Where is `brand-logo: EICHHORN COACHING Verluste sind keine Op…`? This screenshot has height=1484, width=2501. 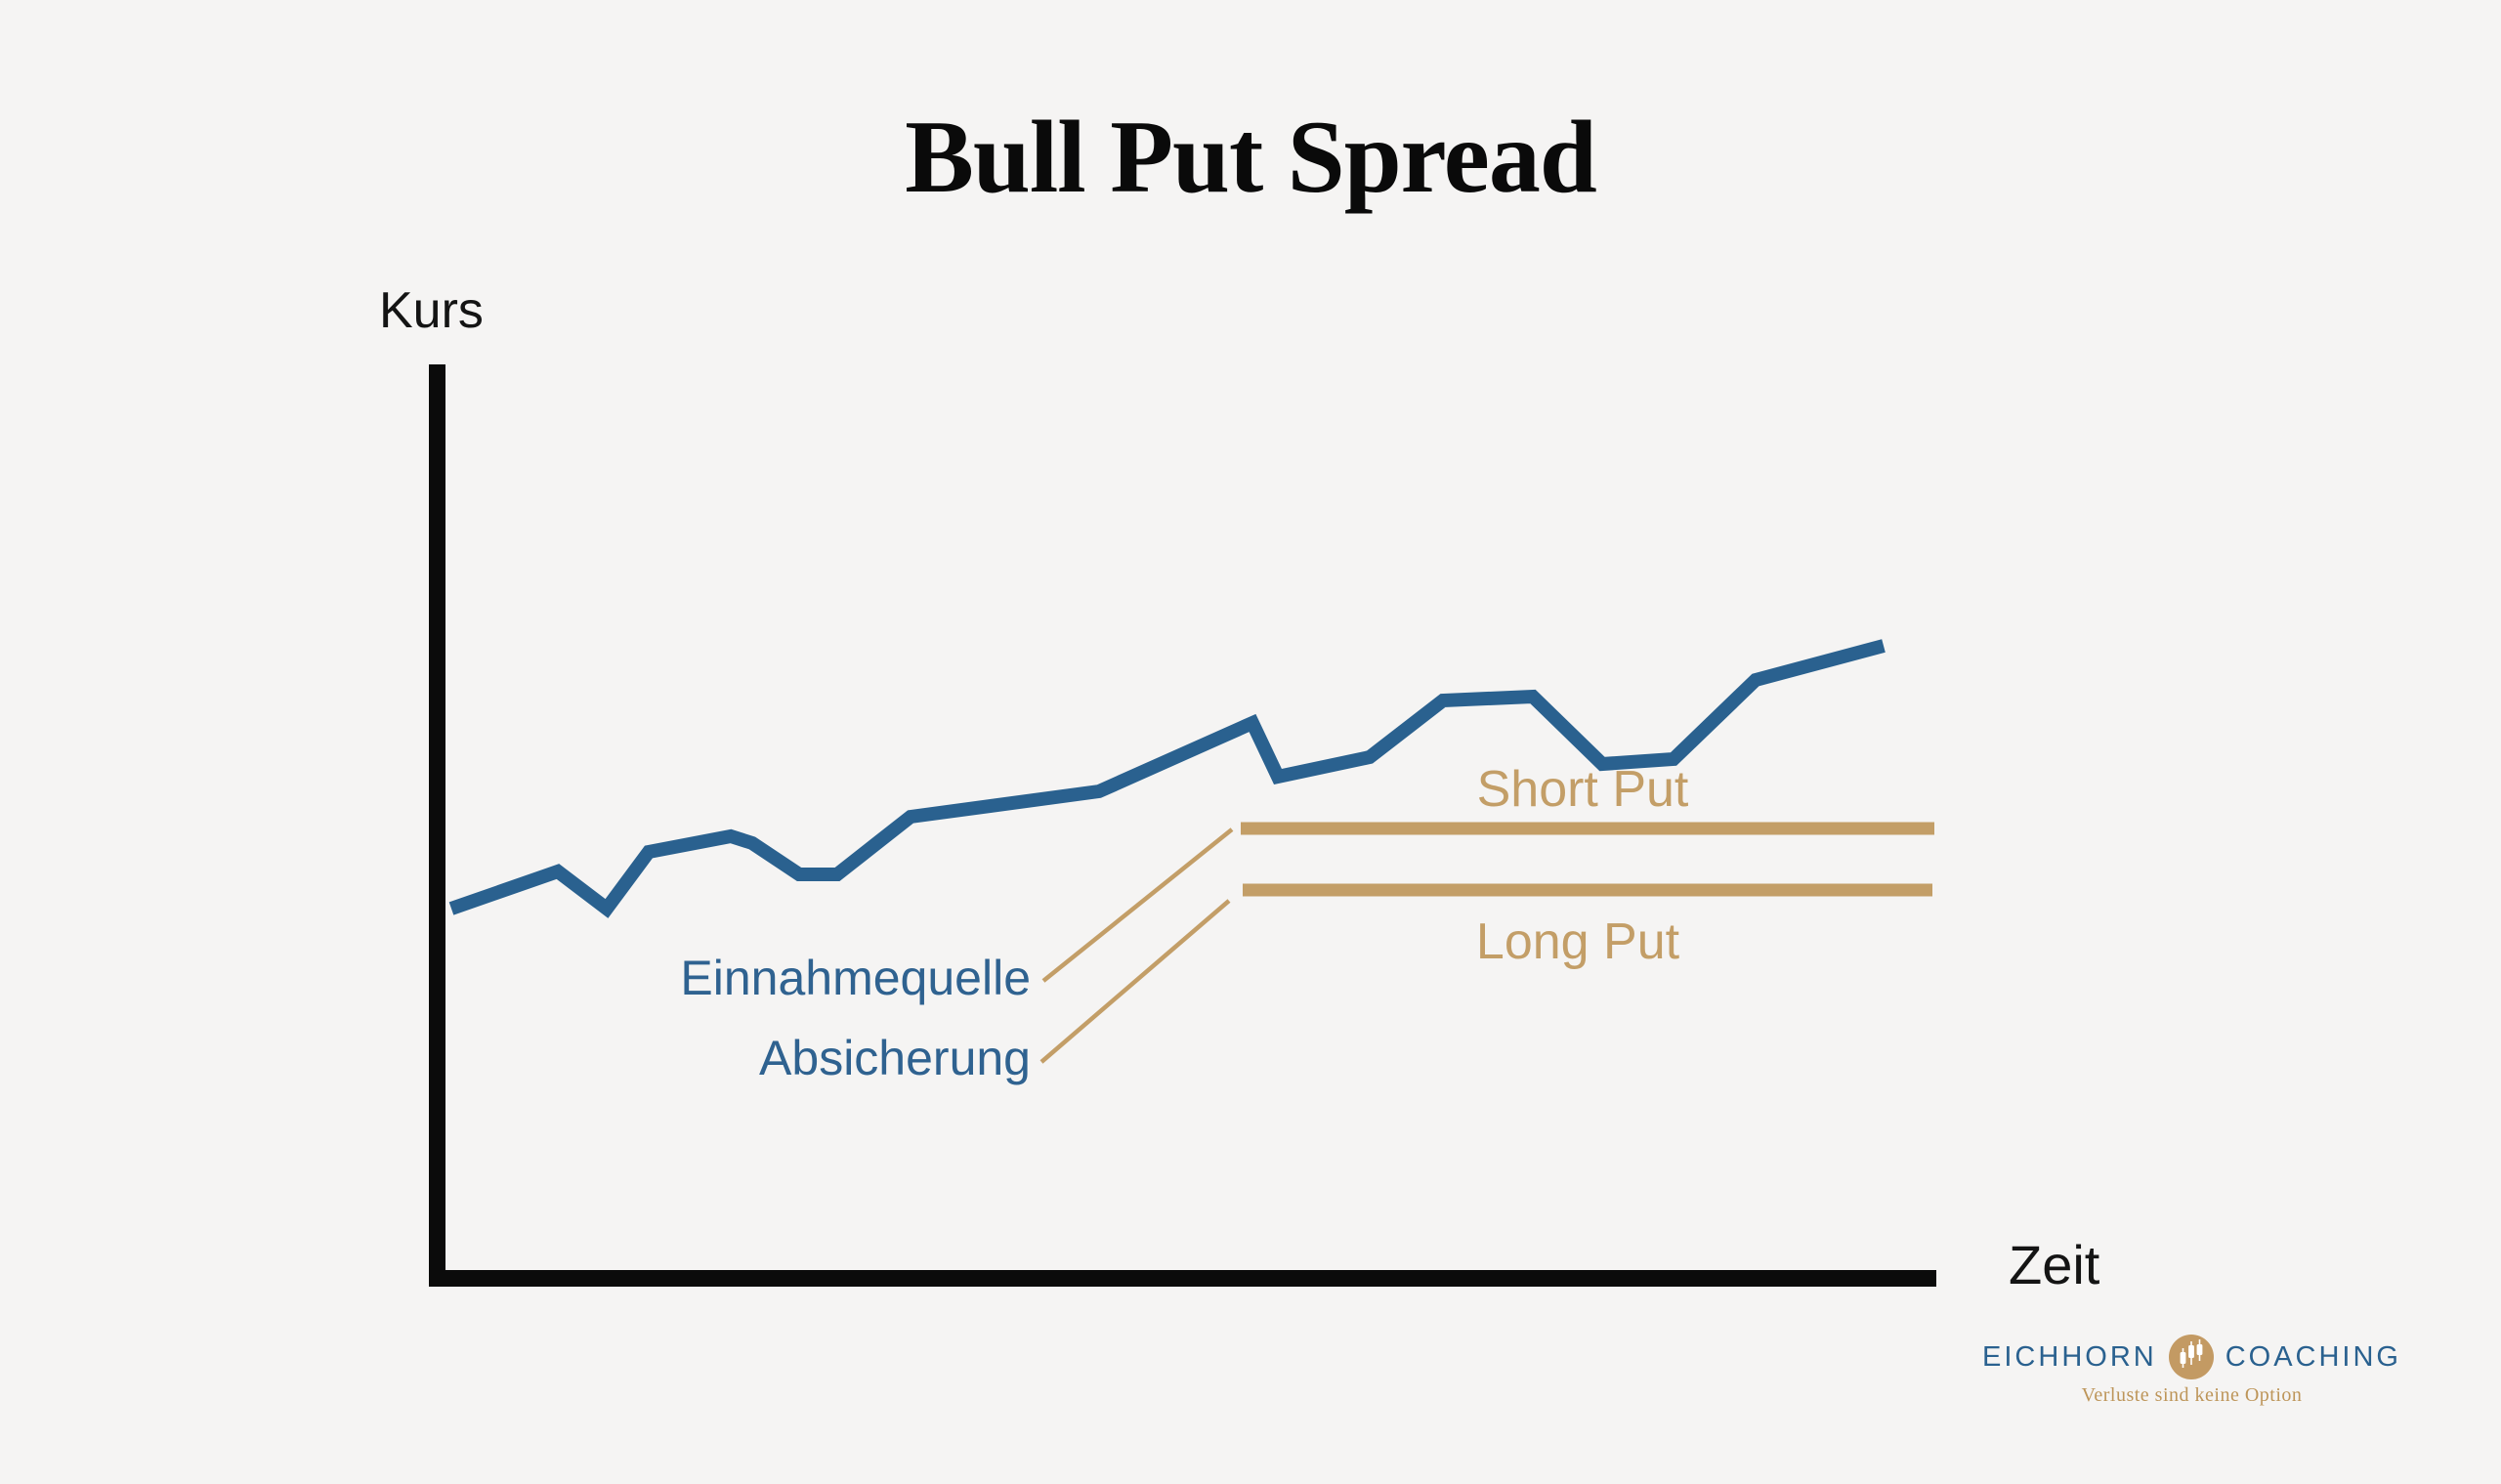 brand-logo: EICHHORN COACHING Verluste sind keine Op… is located at coordinates (2191, 1371).